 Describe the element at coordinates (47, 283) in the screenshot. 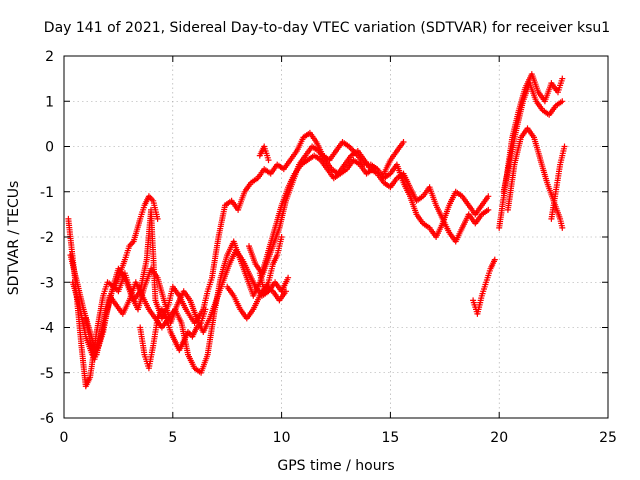

I see `y-tick-label: -3` at that location.